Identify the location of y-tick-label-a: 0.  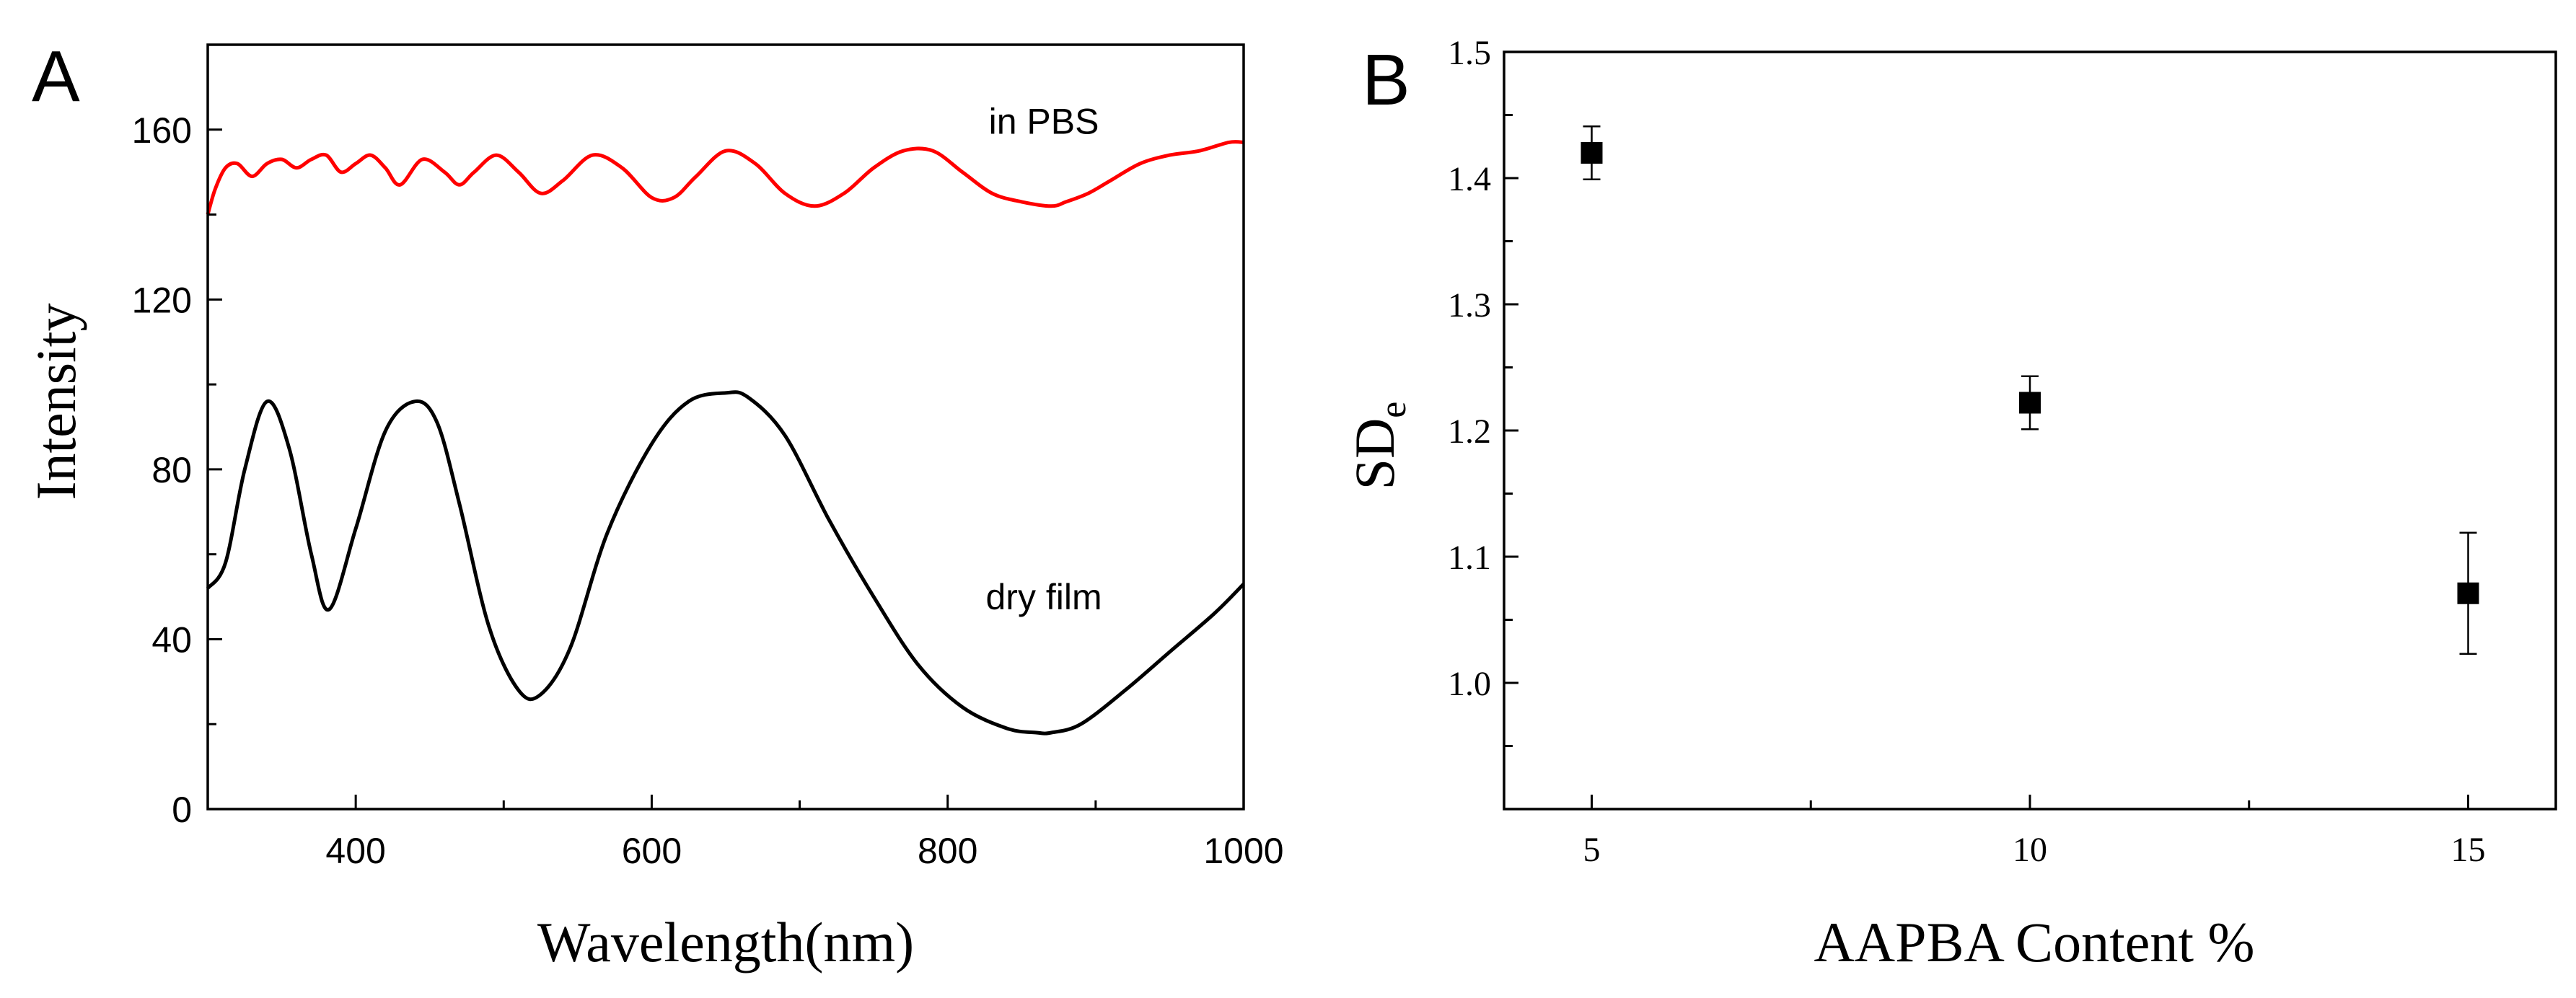
(182, 810).